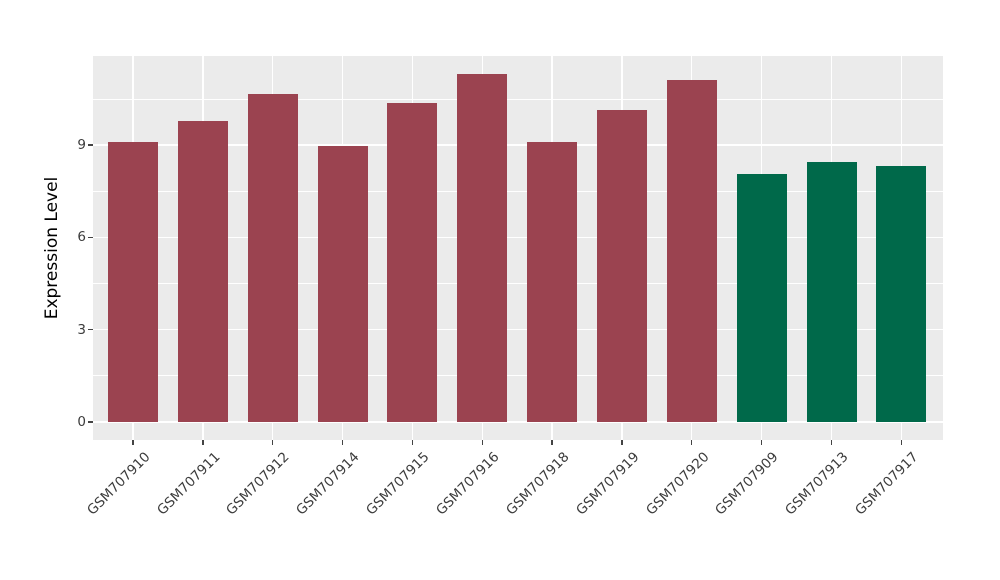 Image resolution: width=1000 pixels, height=580 pixels. What do you see at coordinates (118, 484) in the screenshot?
I see `xtick-label-GSM707910: GSM707910` at bounding box center [118, 484].